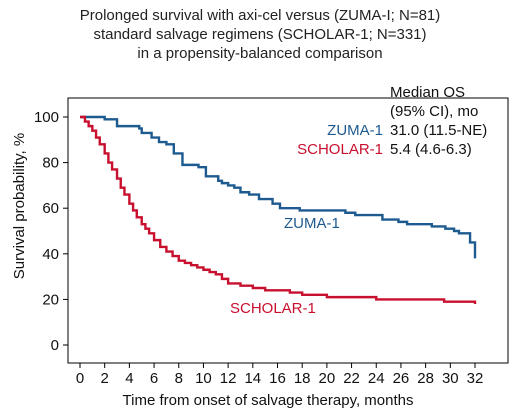 This screenshot has height=413, width=520. Describe the element at coordinates (105, 378) in the screenshot. I see `x-tick-label: 2` at that location.